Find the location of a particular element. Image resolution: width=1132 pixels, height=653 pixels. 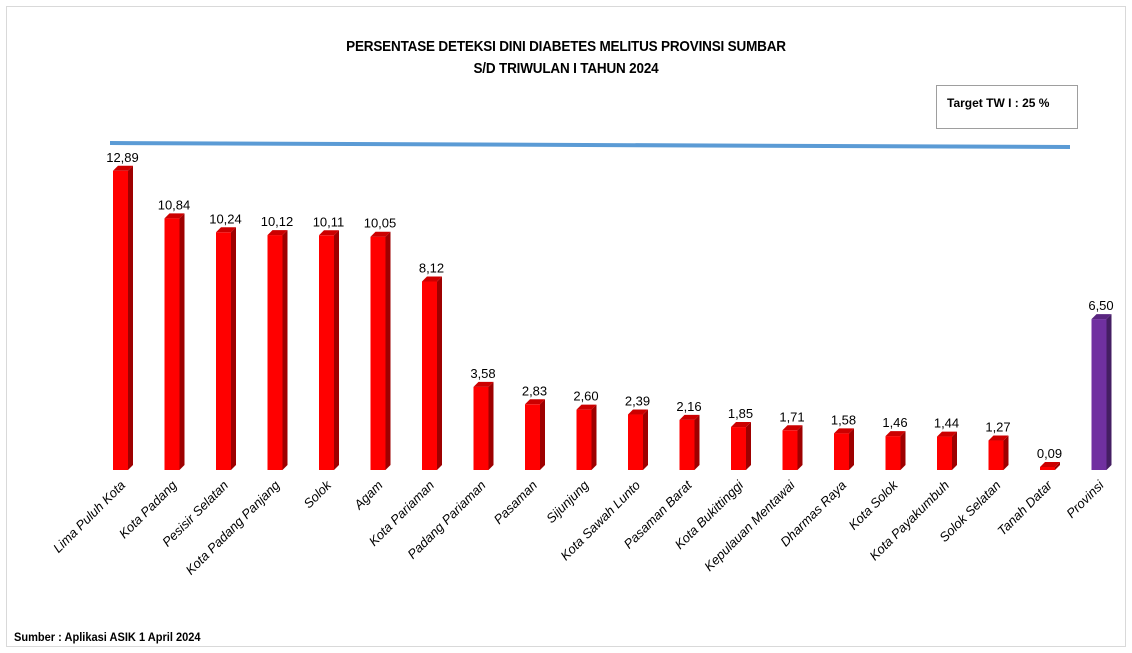

value-label: 1,58 is located at coordinates (843, 419).